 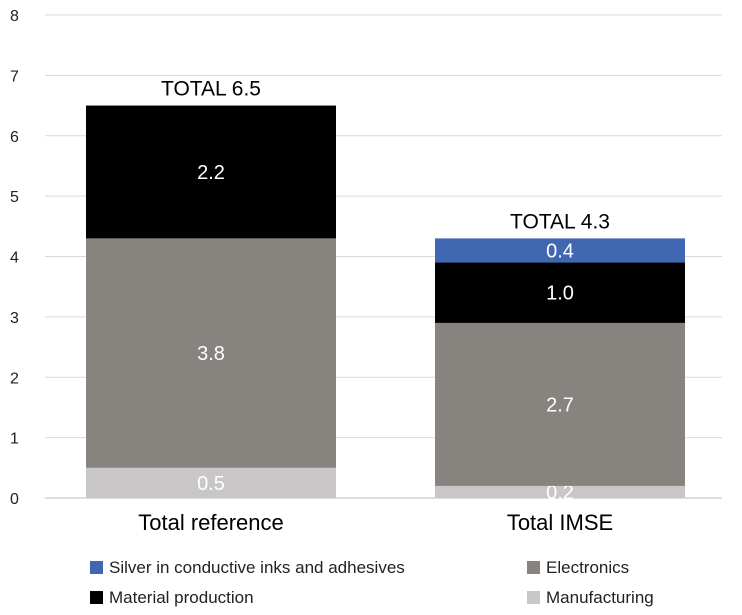 I want to click on x-axis-labels: Total reference Total IMSE, so click(x=375, y=522).